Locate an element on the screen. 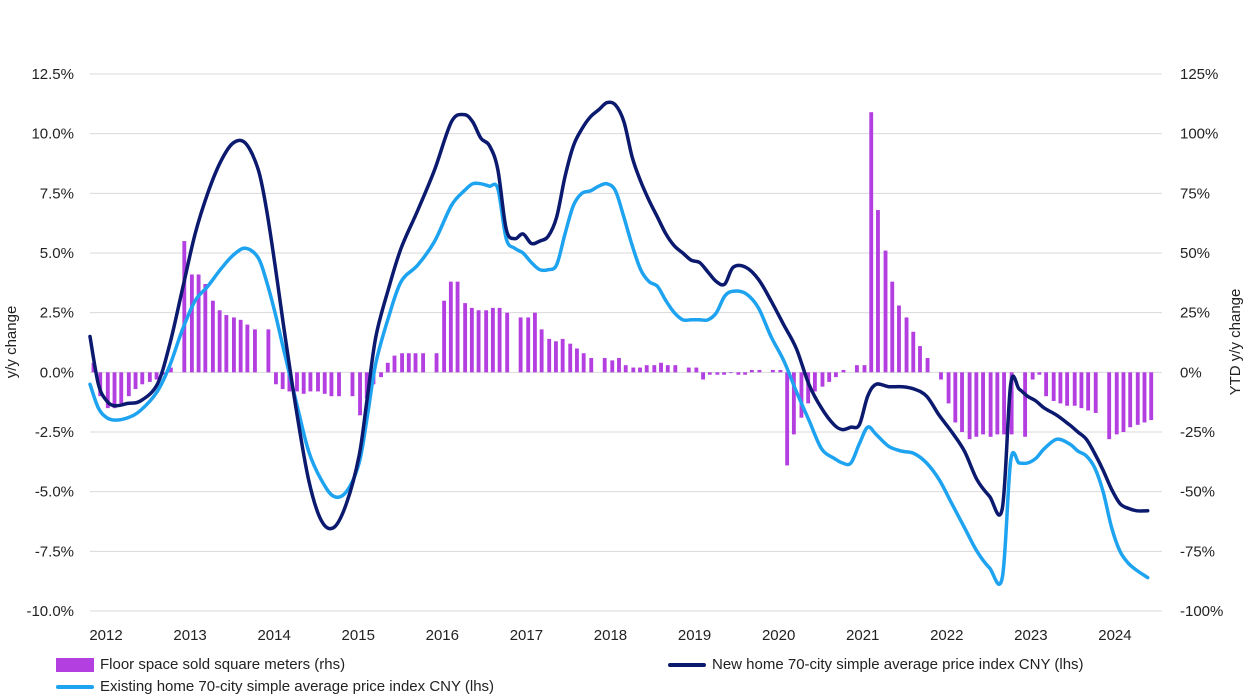 The image size is (1248, 700). x-tick-label: 2017 is located at coordinates (526, 635).